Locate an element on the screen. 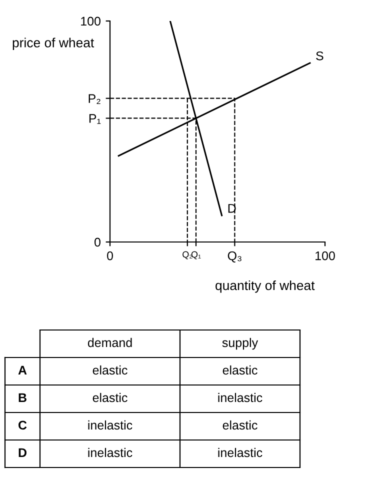  text: demand is located at coordinates (110, 343).